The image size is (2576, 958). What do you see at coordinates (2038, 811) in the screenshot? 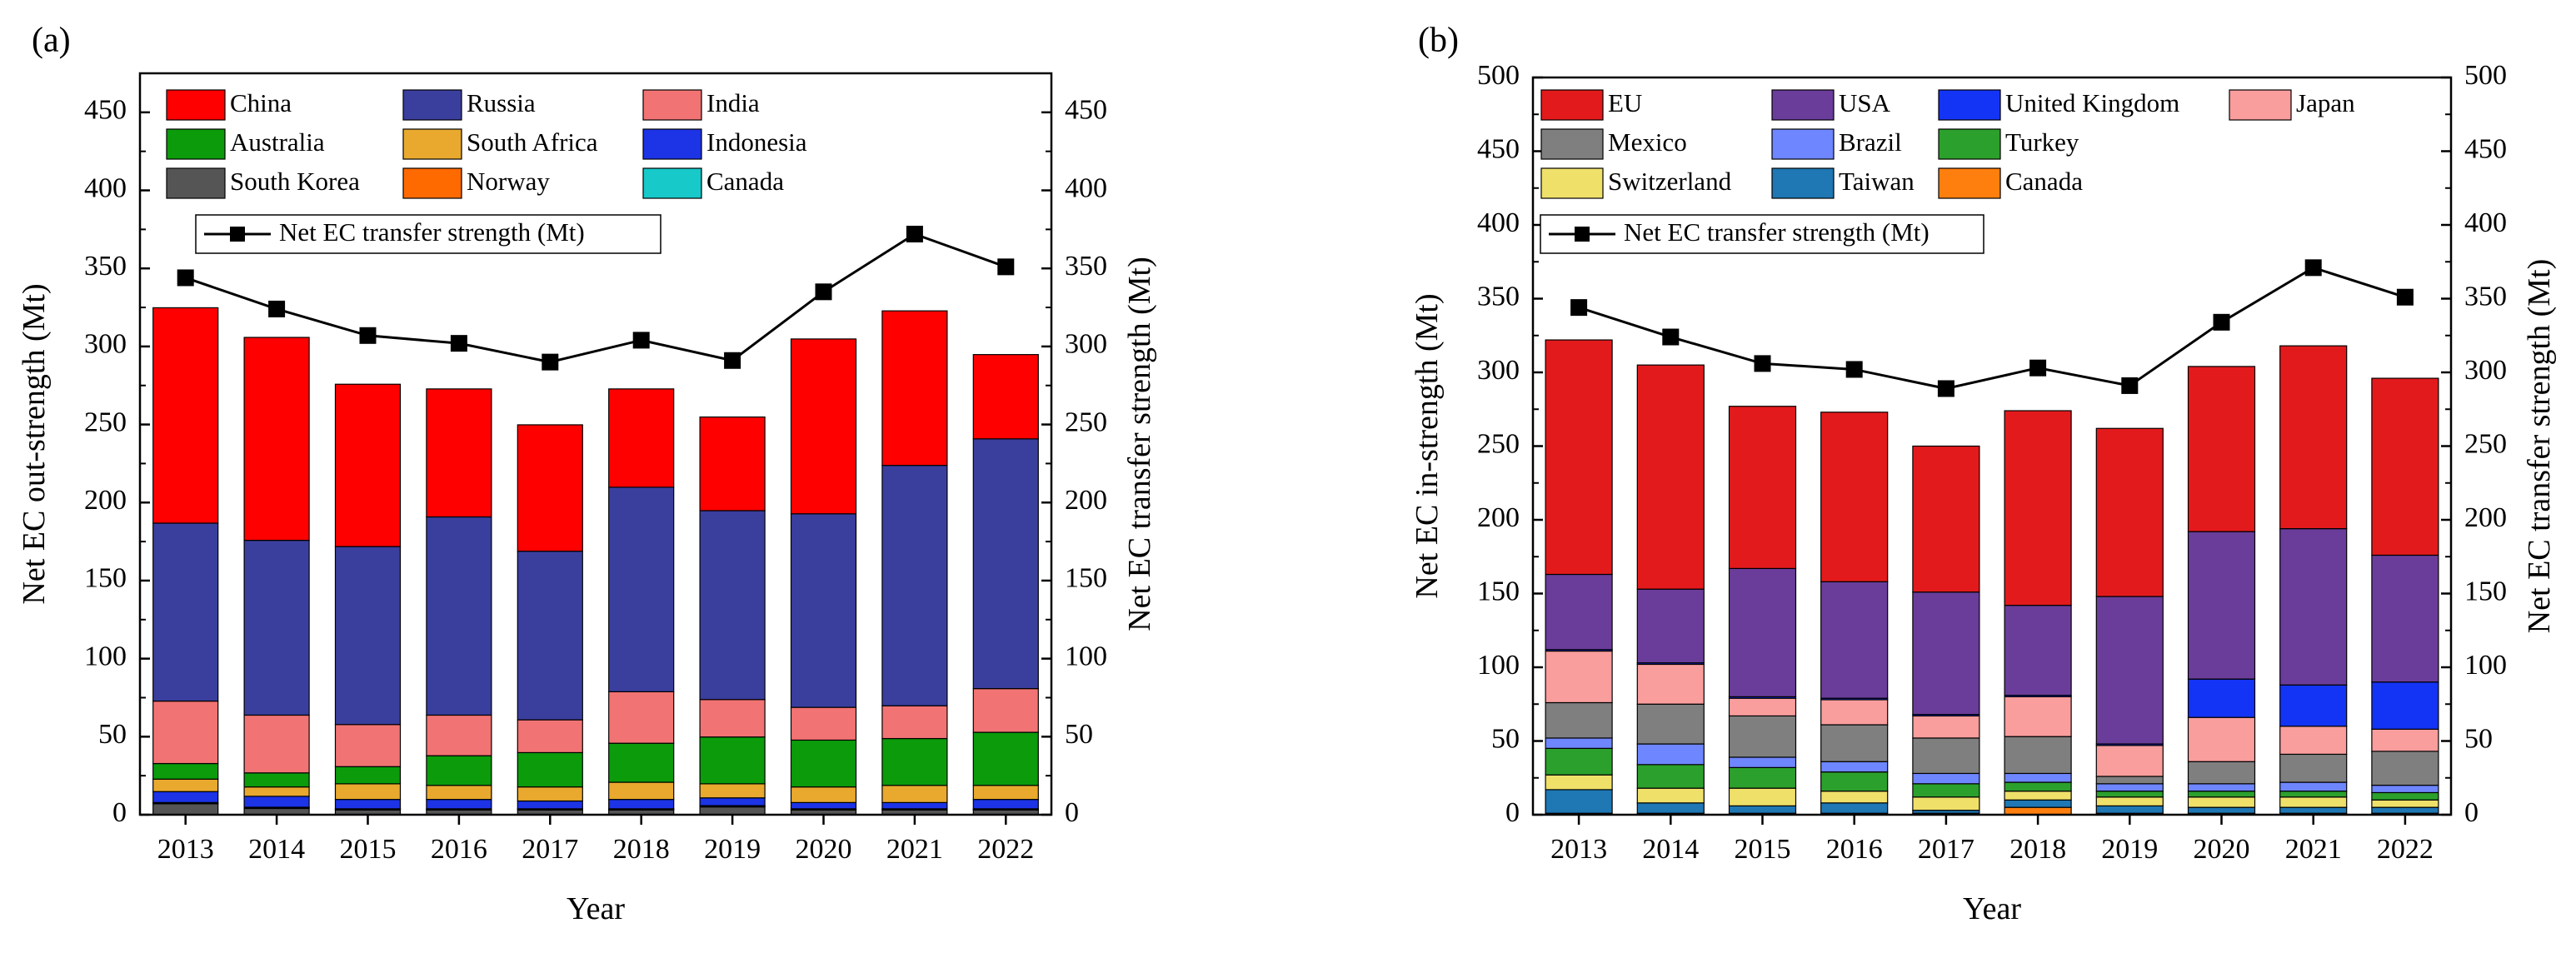
I see `bar-canada-2018` at bounding box center [2038, 811].